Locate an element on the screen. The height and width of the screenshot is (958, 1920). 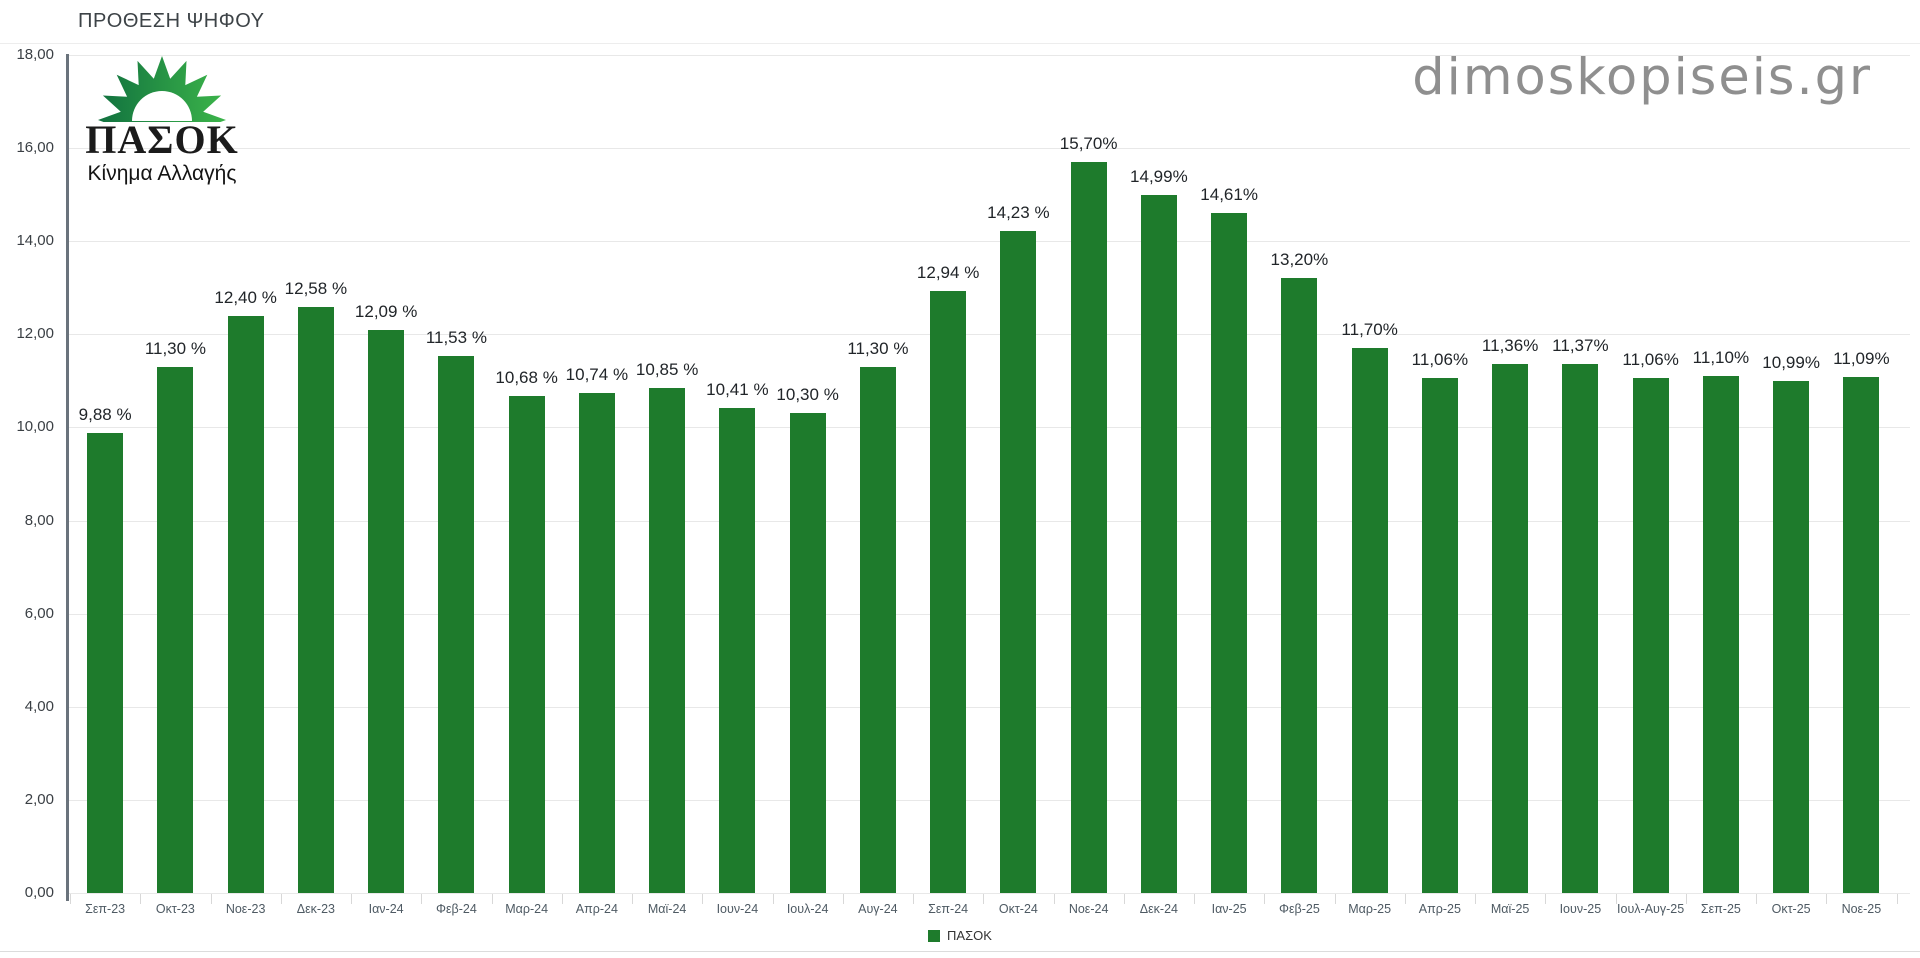
y-axis-label: 18,00 is located at coordinates (35, 54).